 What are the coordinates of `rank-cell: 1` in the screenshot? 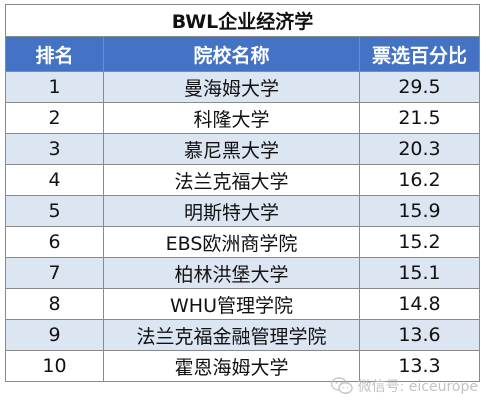 It's located at (54, 87).